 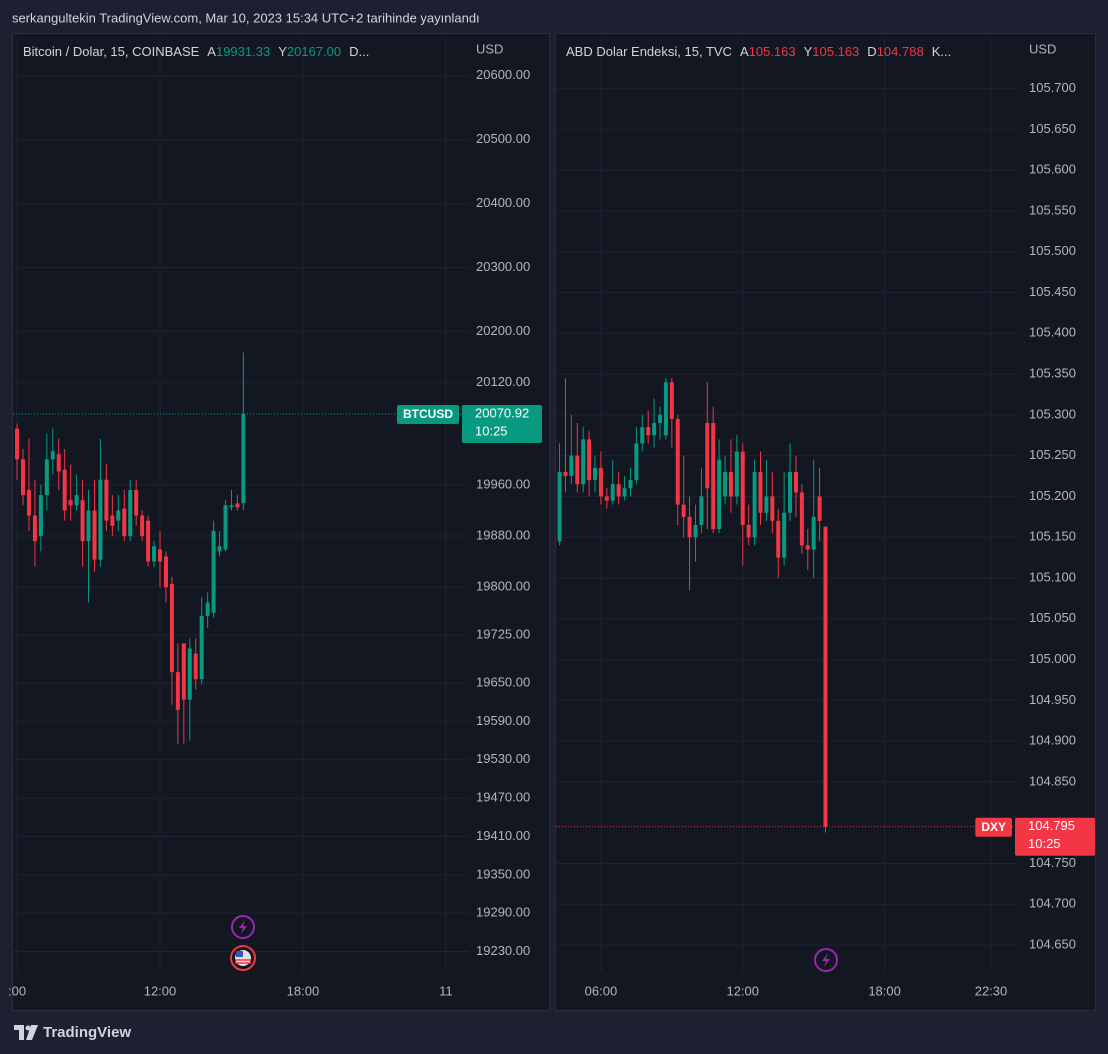 What do you see at coordinates (1052, 454) in the screenshot?
I see `y-tick-label: 105.250` at bounding box center [1052, 454].